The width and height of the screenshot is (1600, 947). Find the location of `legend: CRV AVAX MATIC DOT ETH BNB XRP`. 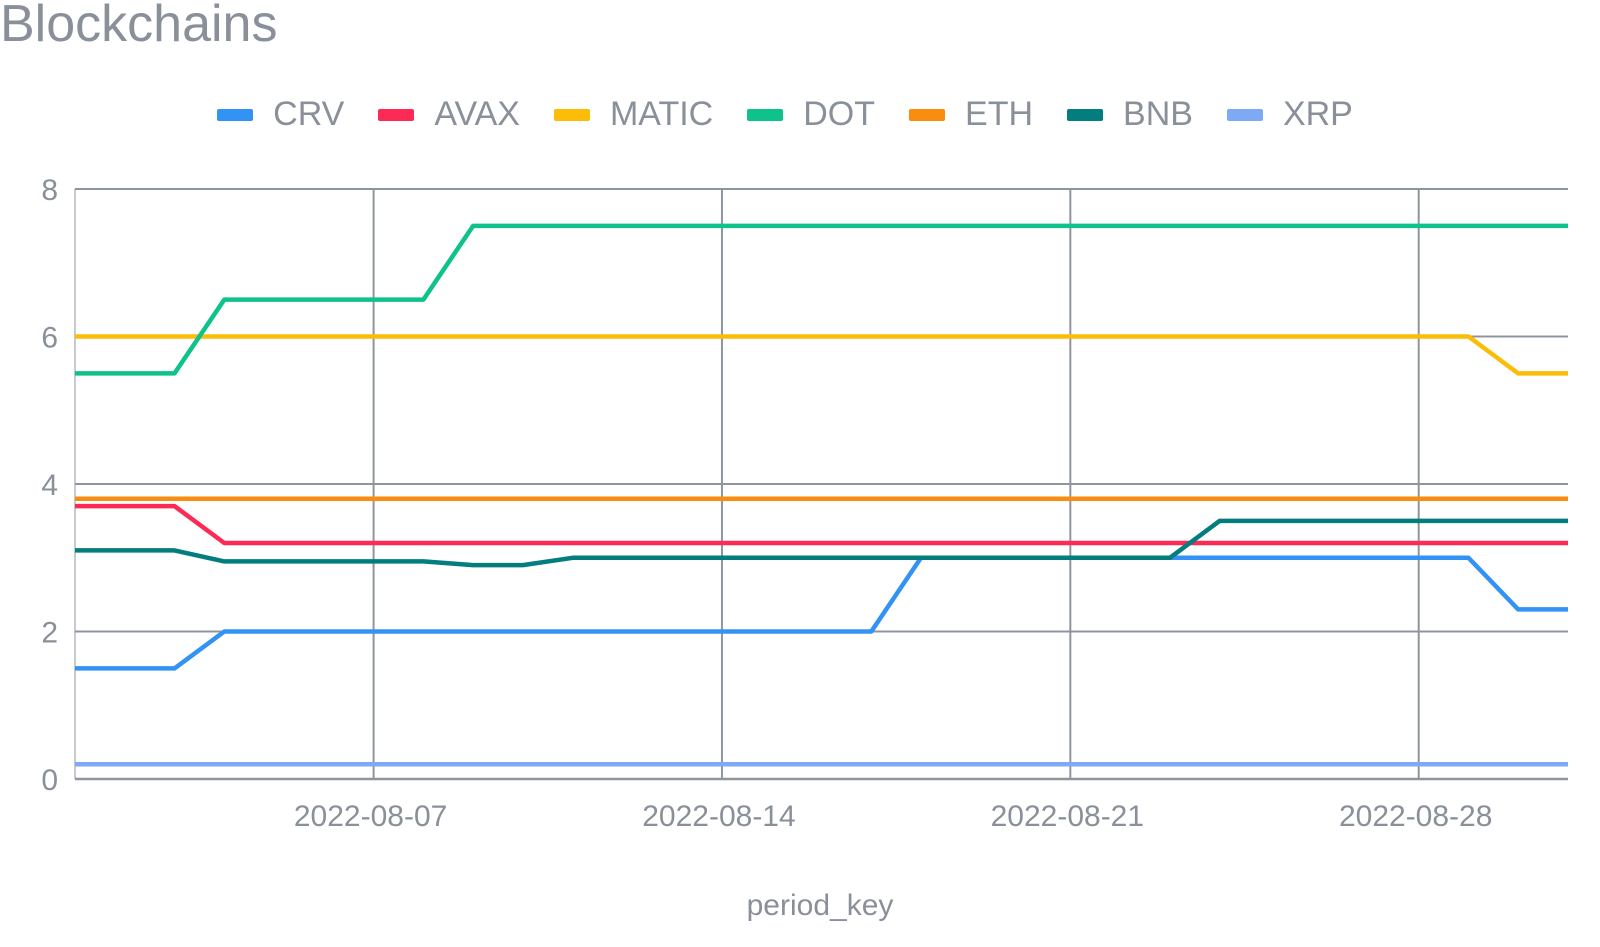

legend: CRV AVAX MATIC DOT ETH BNB XRP is located at coordinates (785, 114).